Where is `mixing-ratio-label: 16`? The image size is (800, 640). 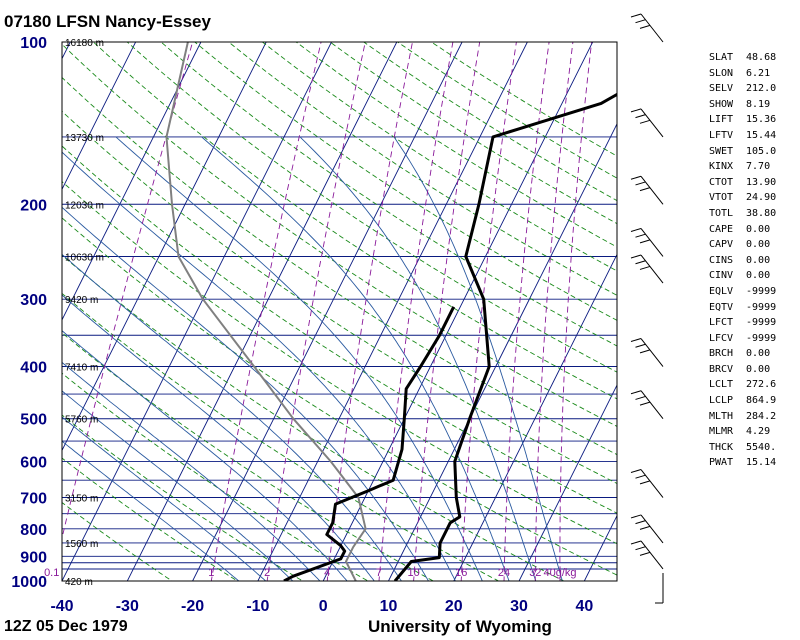
mixing-ratio-label: 16 is located at coordinates (461, 573).